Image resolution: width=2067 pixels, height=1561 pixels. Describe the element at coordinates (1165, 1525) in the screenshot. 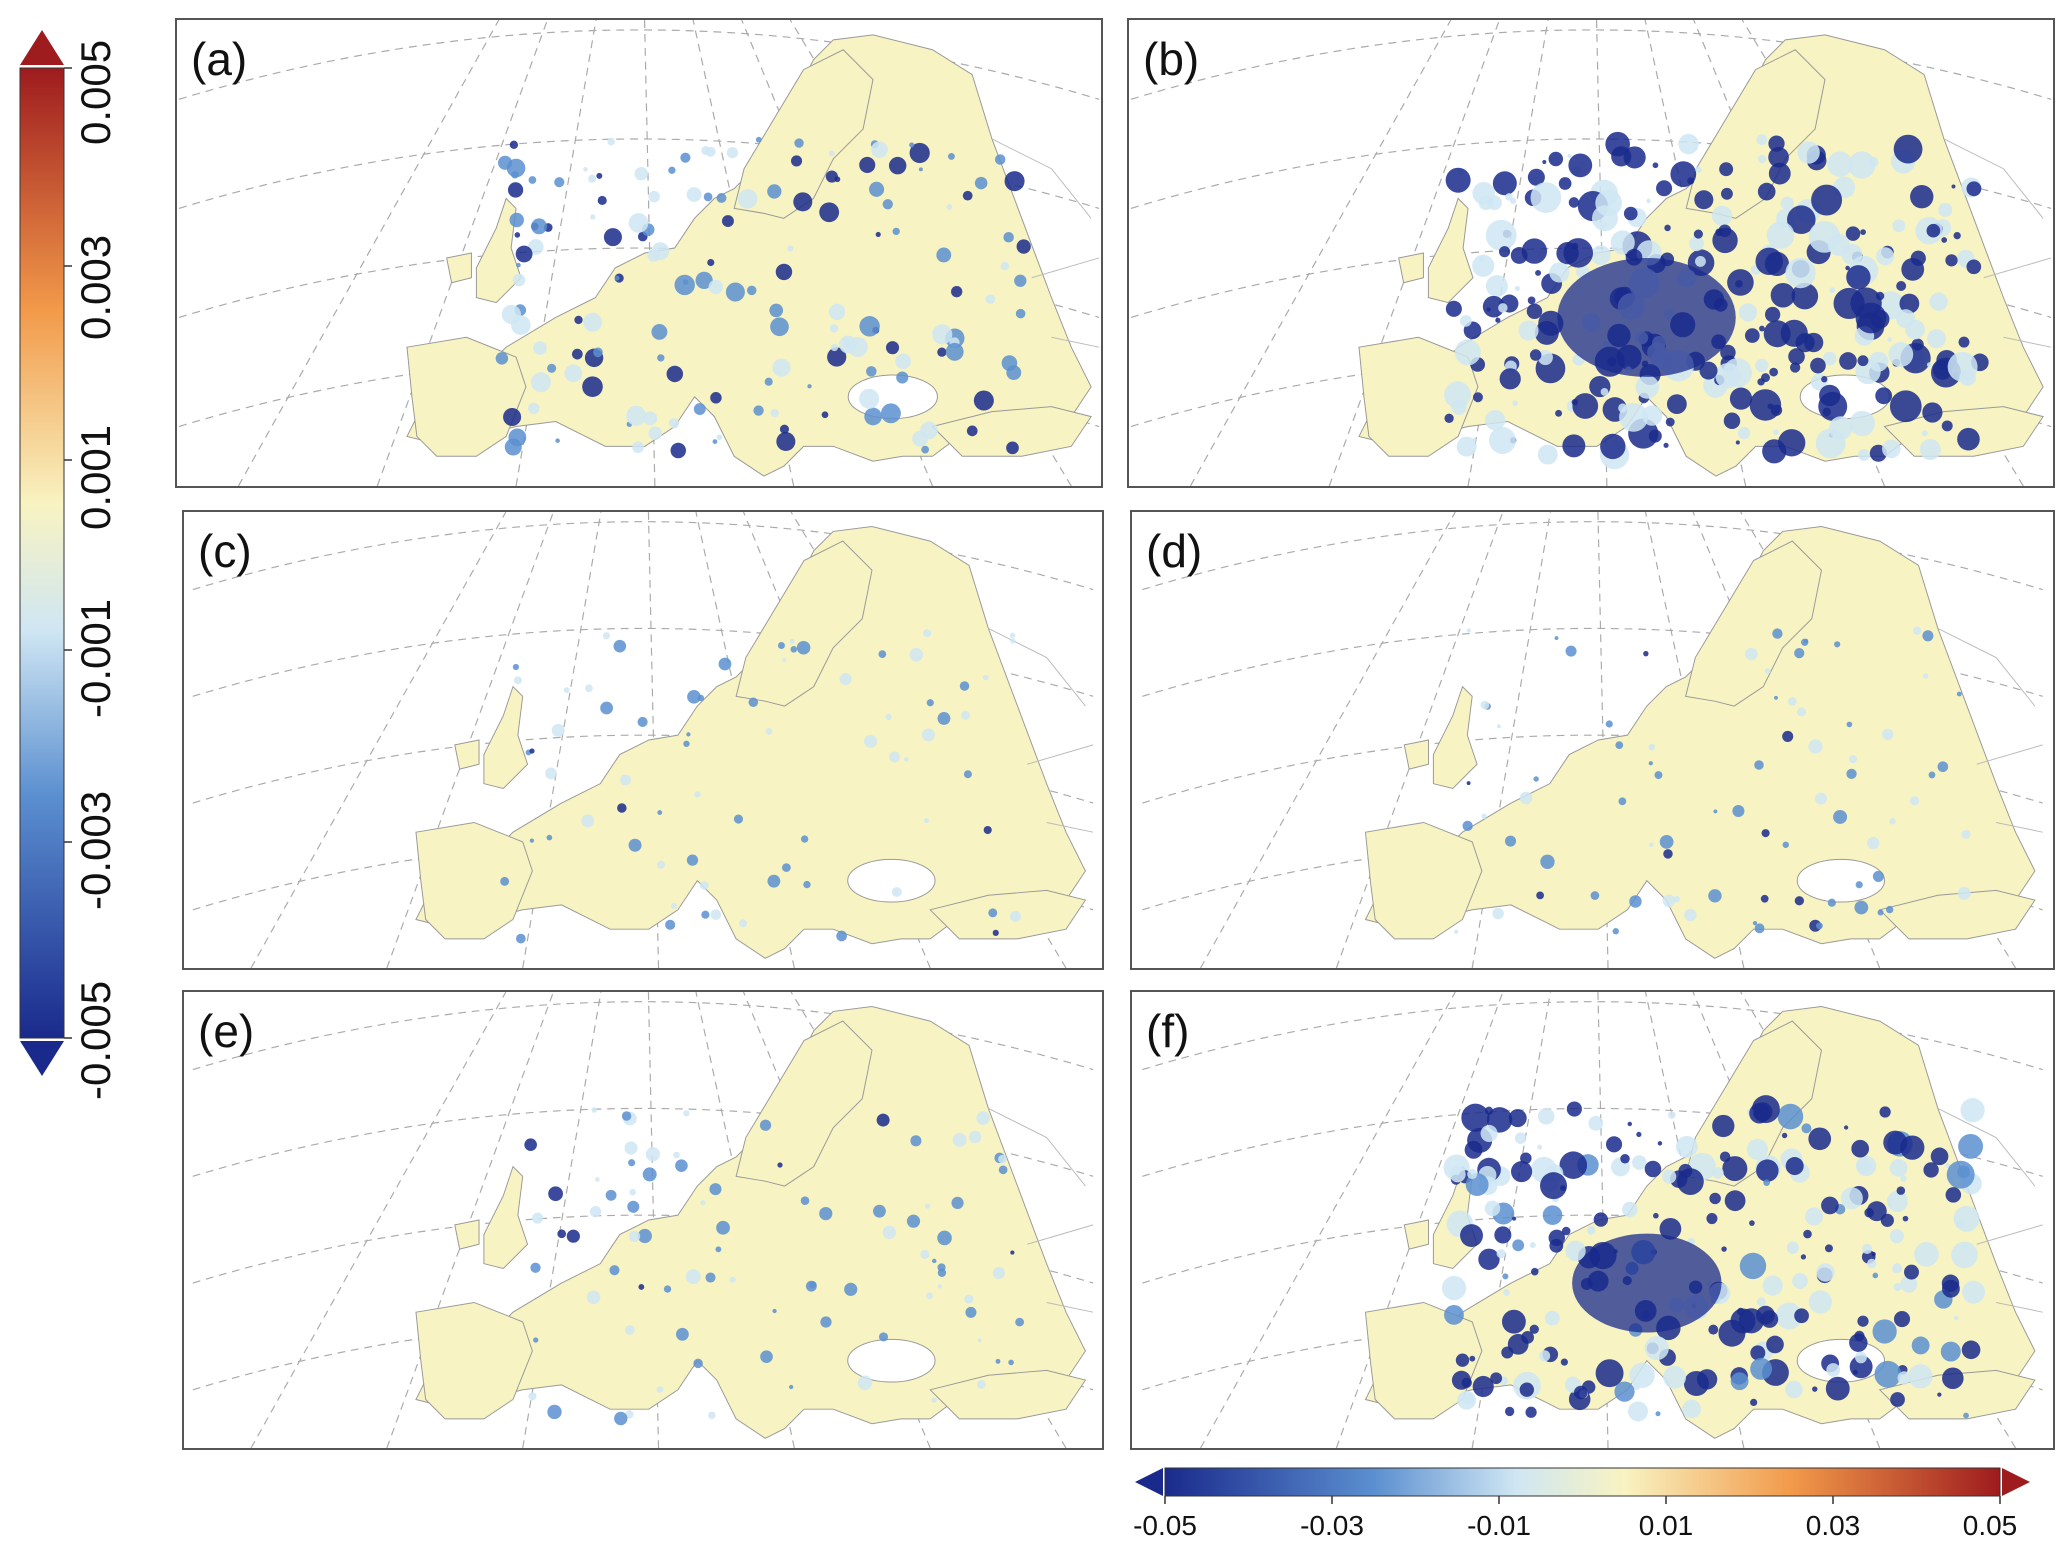

I see `hbar-tick-0: -0.05` at that location.